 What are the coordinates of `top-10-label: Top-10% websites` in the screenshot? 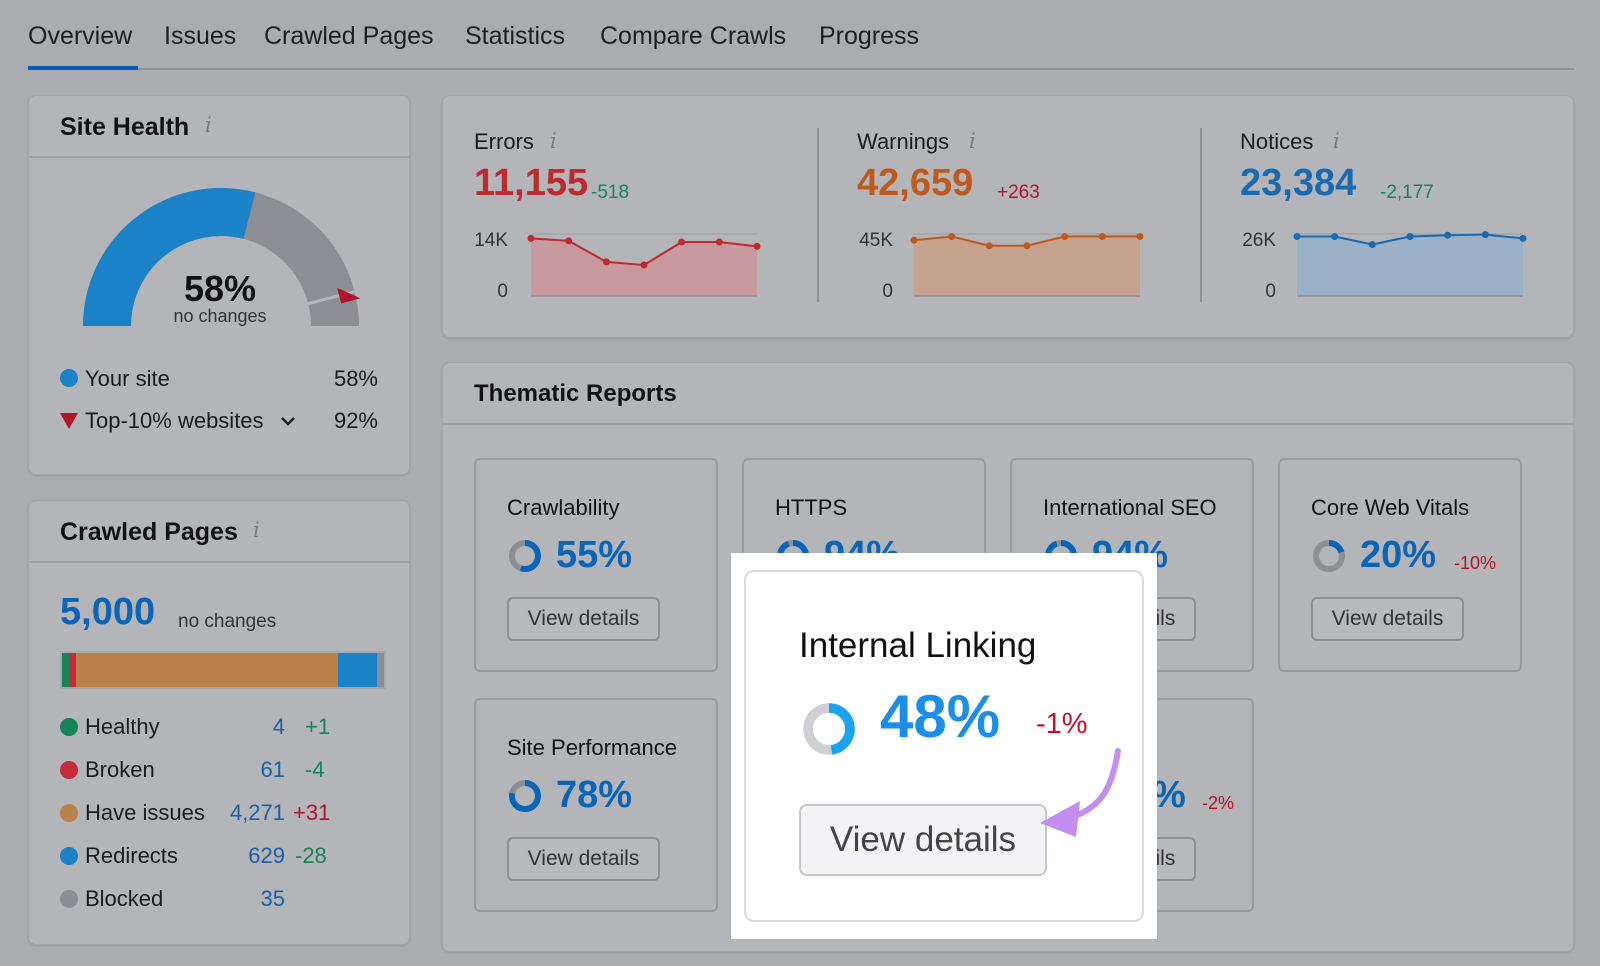 It's located at (174, 420).